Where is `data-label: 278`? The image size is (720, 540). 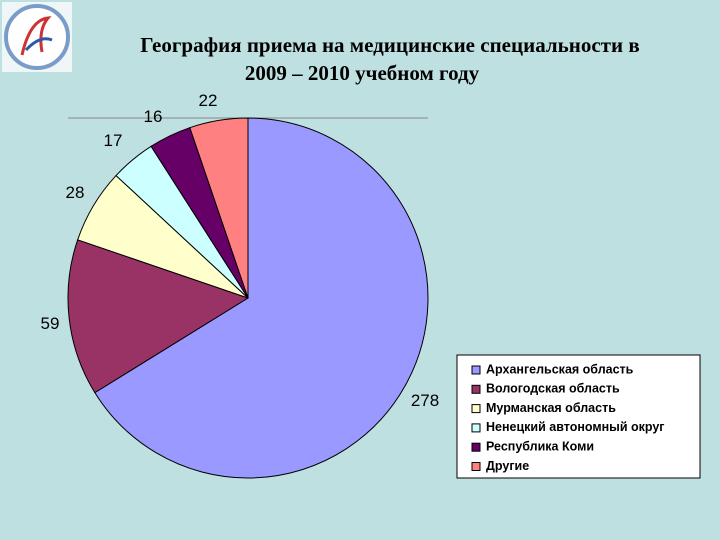
data-label: 278 is located at coordinates (425, 400).